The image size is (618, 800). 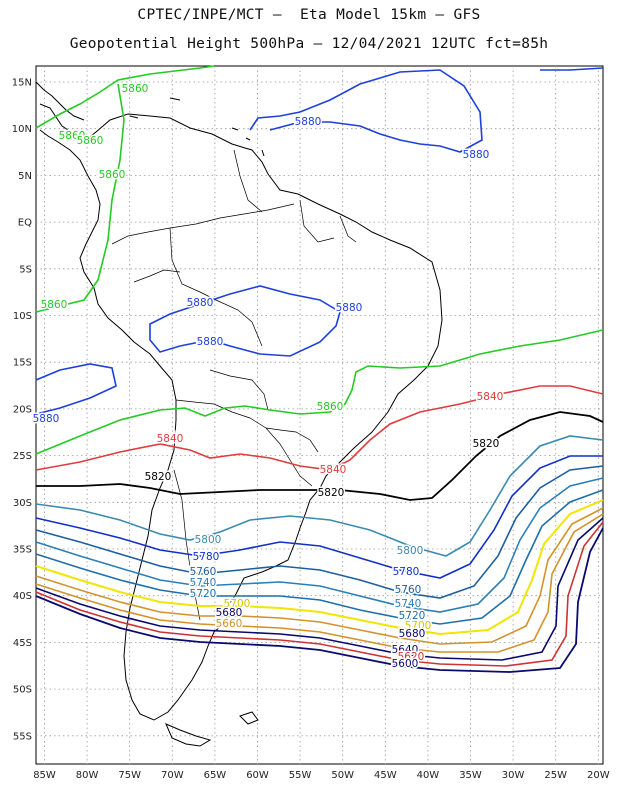 What do you see at coordinates (405, 664) in the screenshot?
I see `contour-label-5600: 5600` at bounding box center [405, 664].